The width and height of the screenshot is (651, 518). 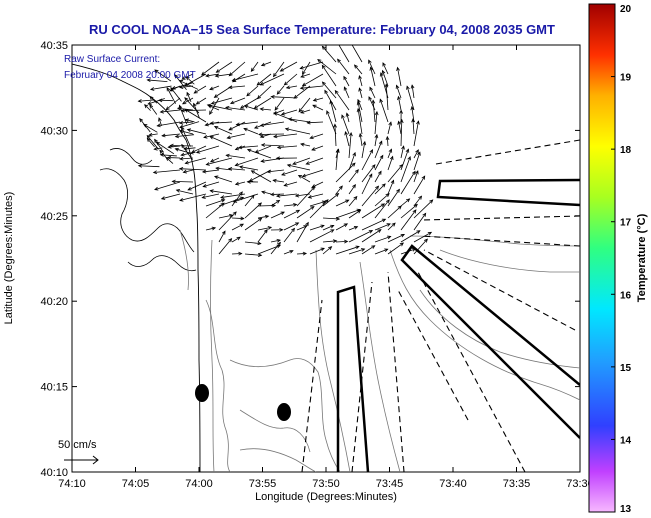 I want to click on annotation-line-1: Raw Surface Current:, so click(x=112, y=59).